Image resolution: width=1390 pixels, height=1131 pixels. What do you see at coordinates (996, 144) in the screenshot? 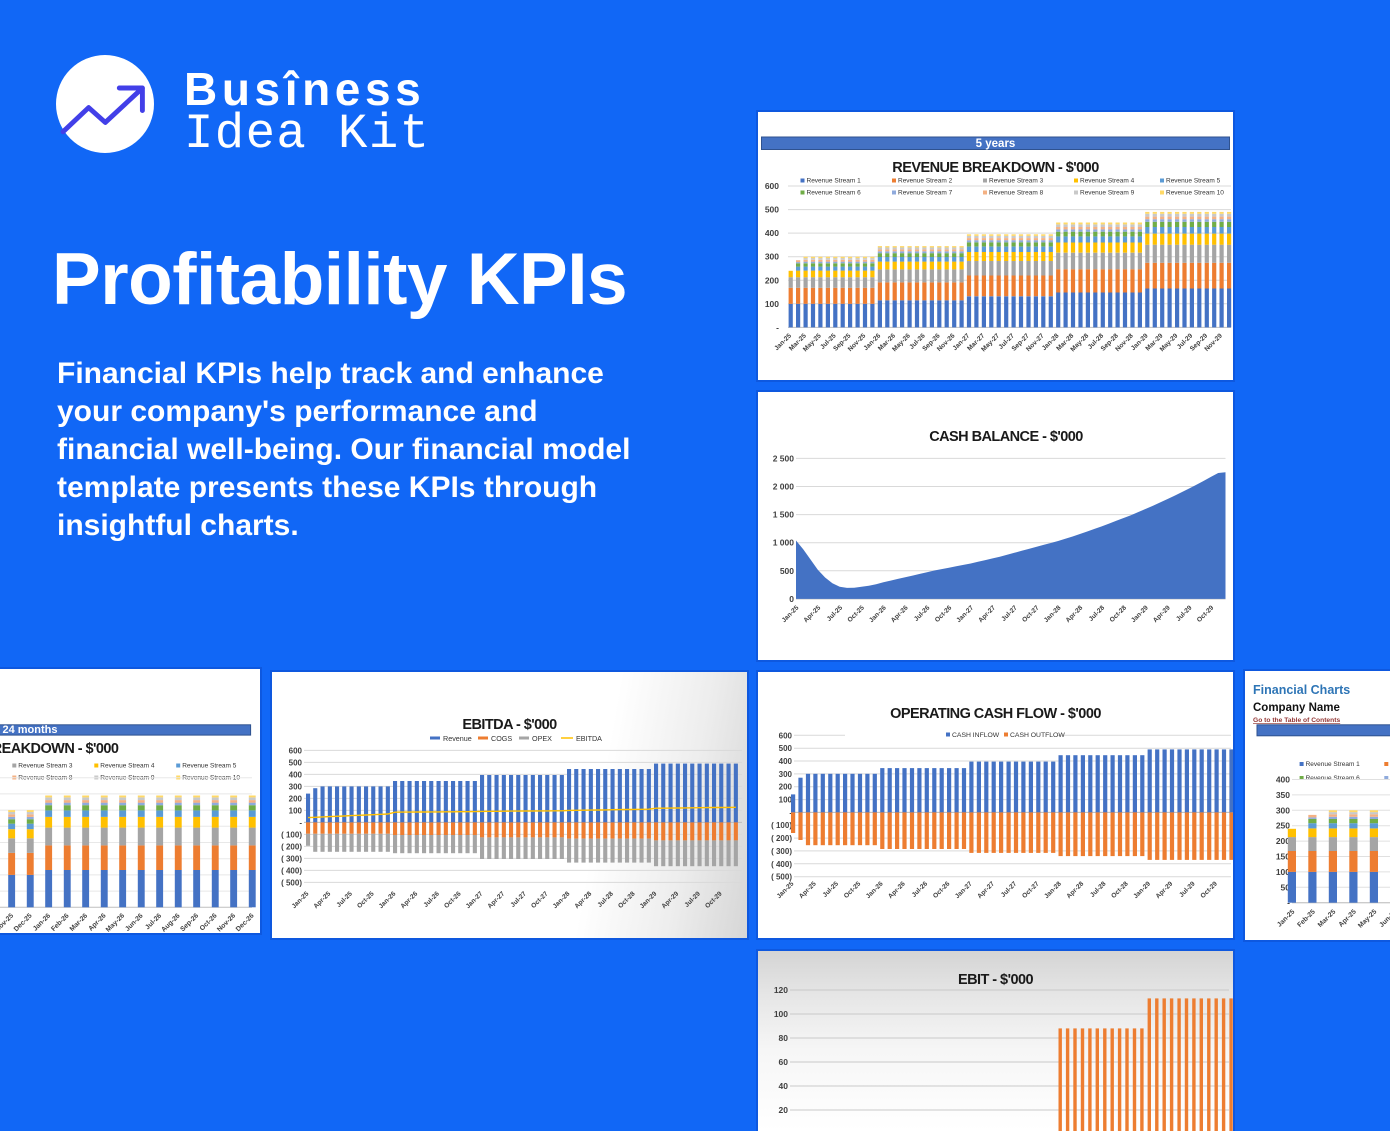
I see `svg-text: 5 years` at bounding box center [996, 144].